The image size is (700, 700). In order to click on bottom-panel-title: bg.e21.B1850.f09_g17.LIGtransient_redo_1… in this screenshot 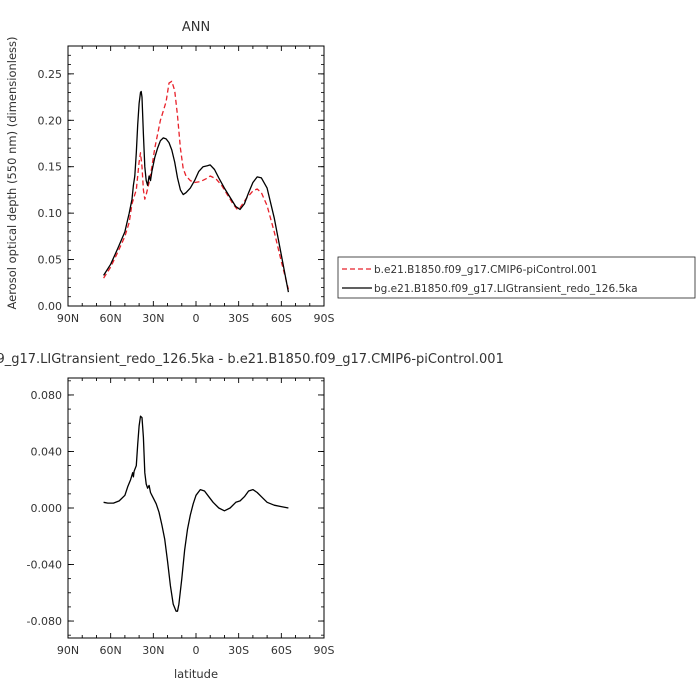, I will do `click(252, 359)`.